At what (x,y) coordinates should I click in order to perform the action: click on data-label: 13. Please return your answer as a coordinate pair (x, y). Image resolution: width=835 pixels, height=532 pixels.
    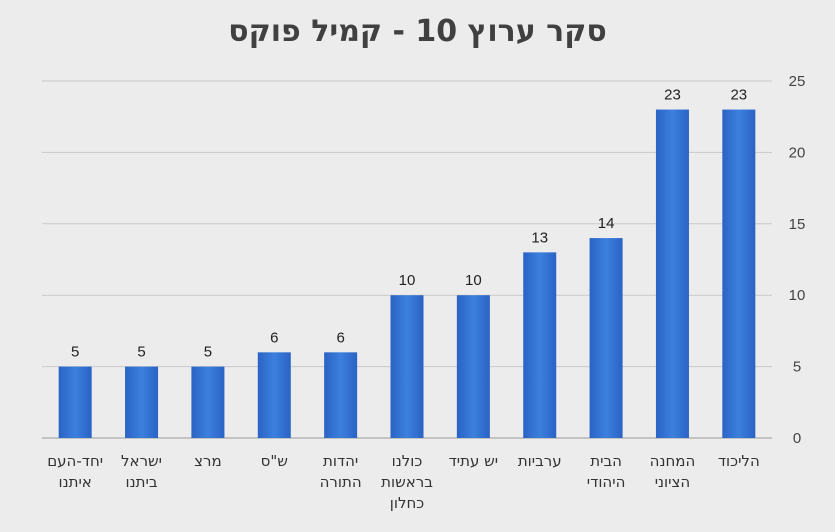
    Looking at the image, I should click on (539, 237).